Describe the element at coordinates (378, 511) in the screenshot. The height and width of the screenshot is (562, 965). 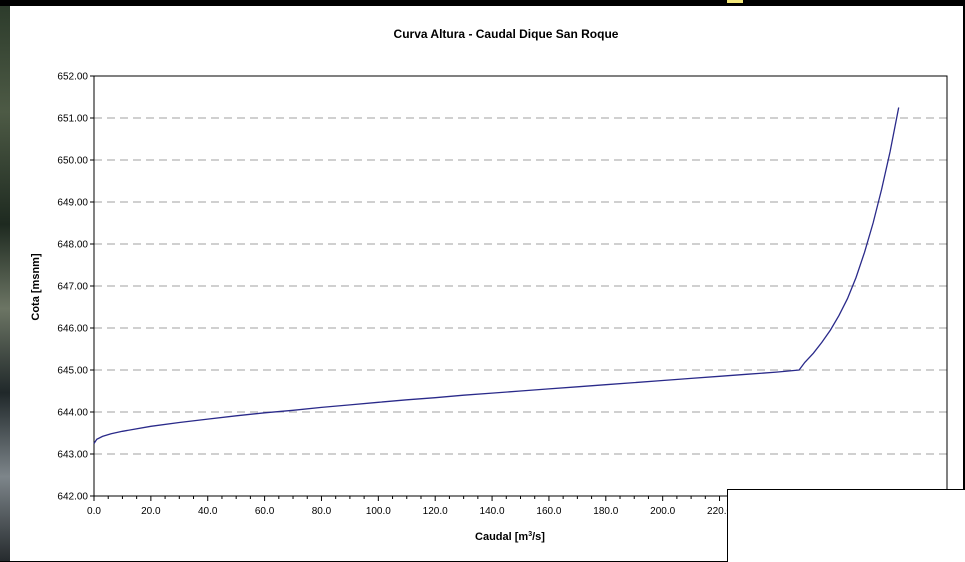
I see `x-tick-label: 100.0` at that location.